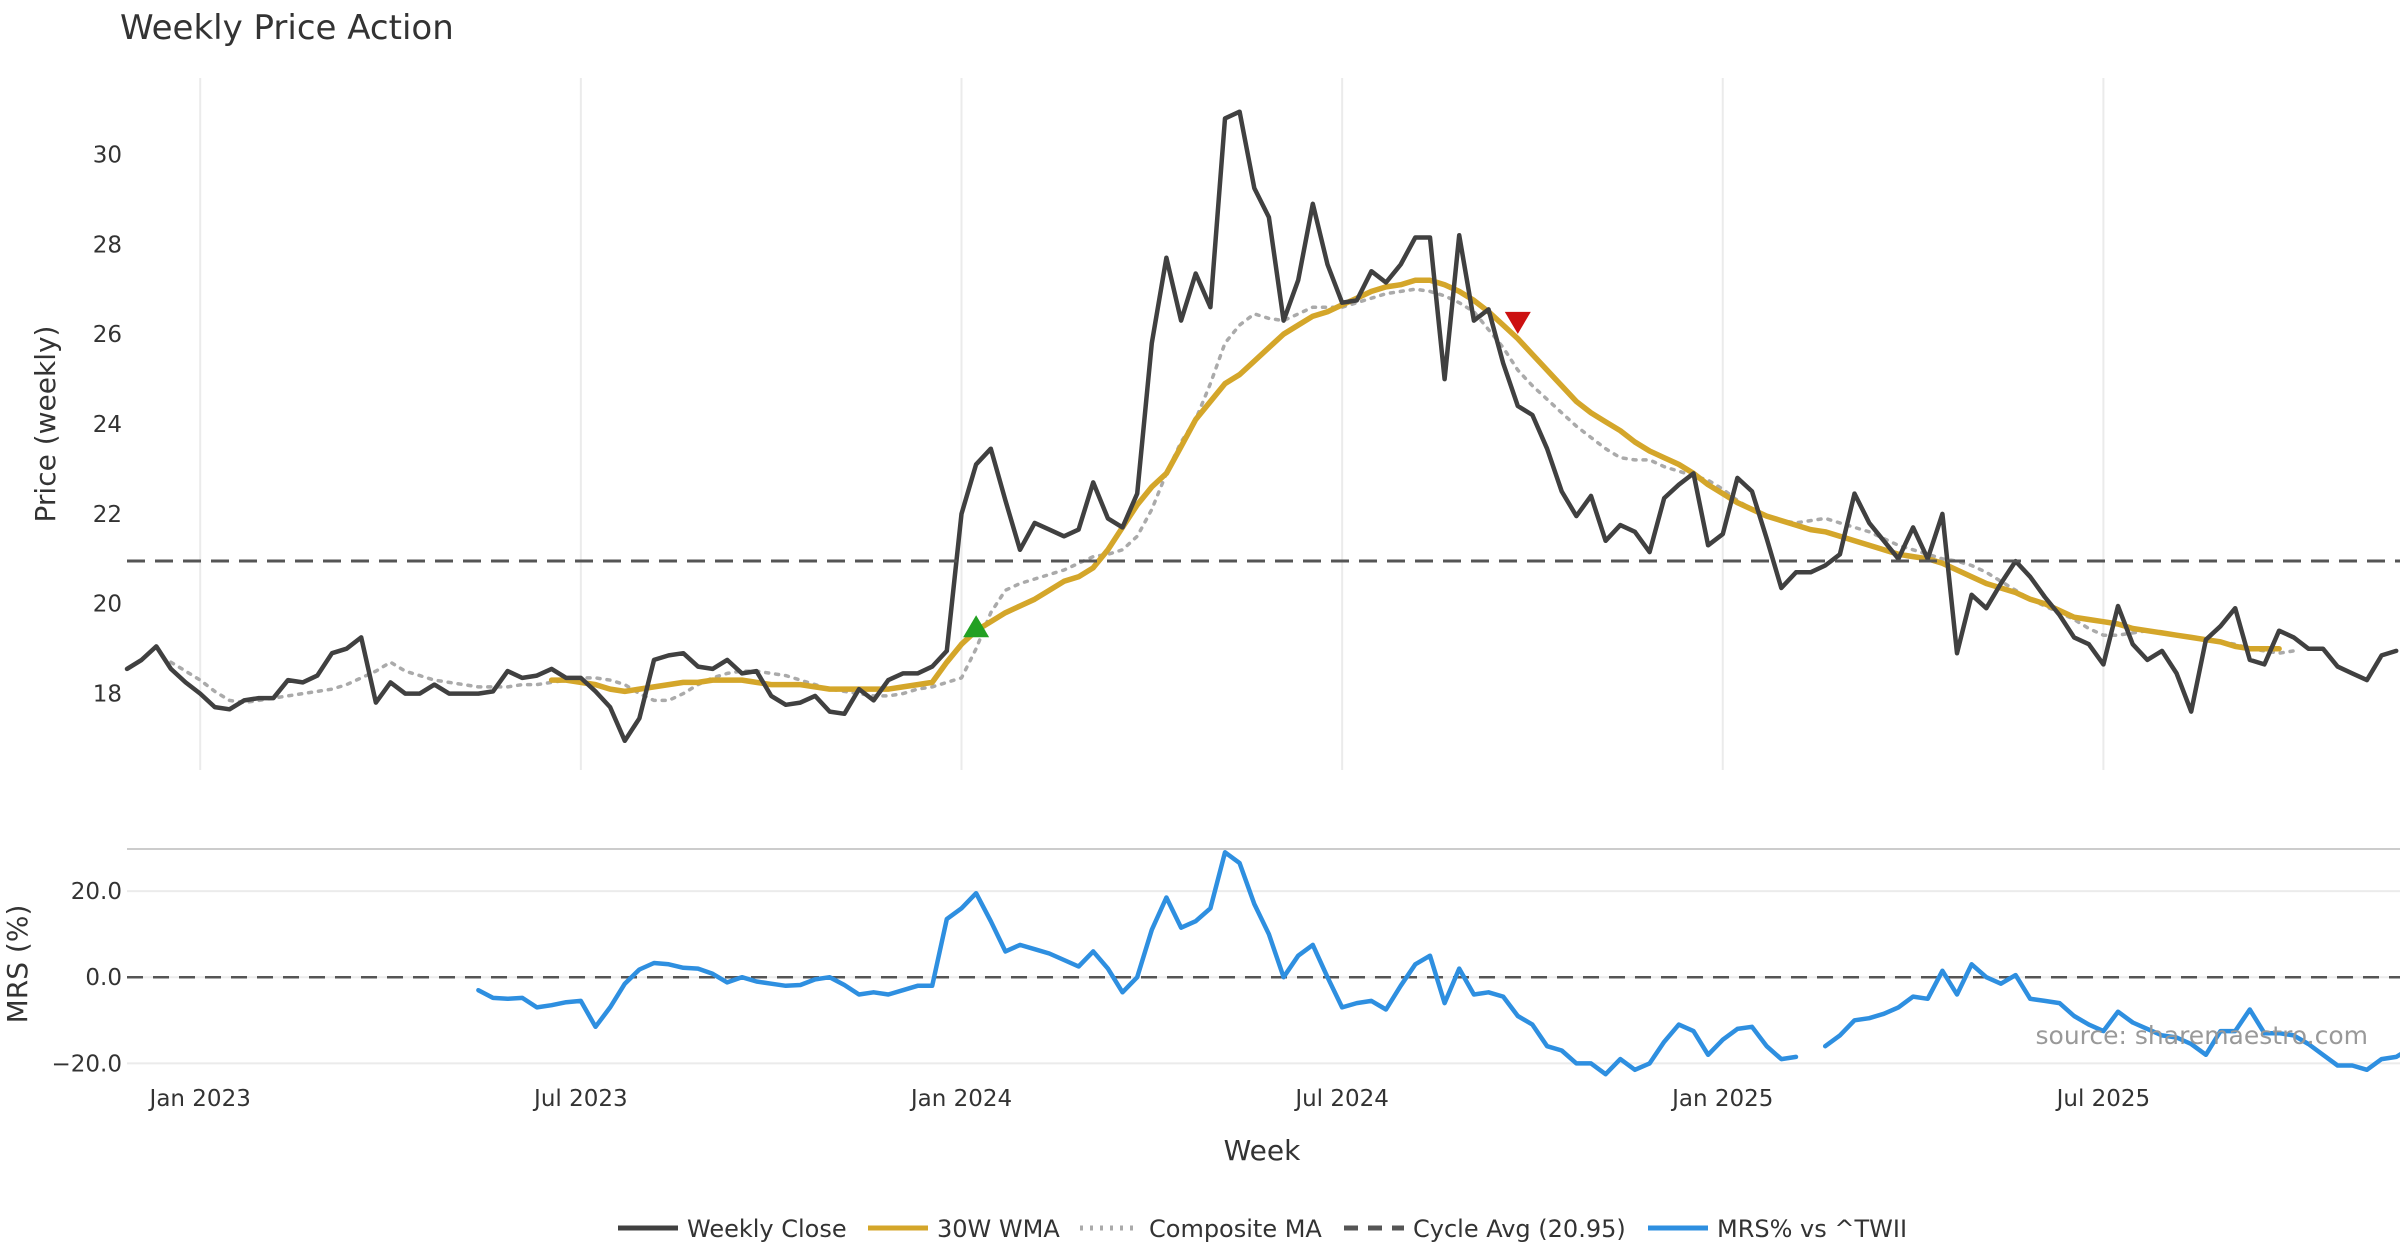  Describe the element at coordinates (2202, 1035) in the screenshot. I see `source-annotation: source: sharemaestro.com` at that location.